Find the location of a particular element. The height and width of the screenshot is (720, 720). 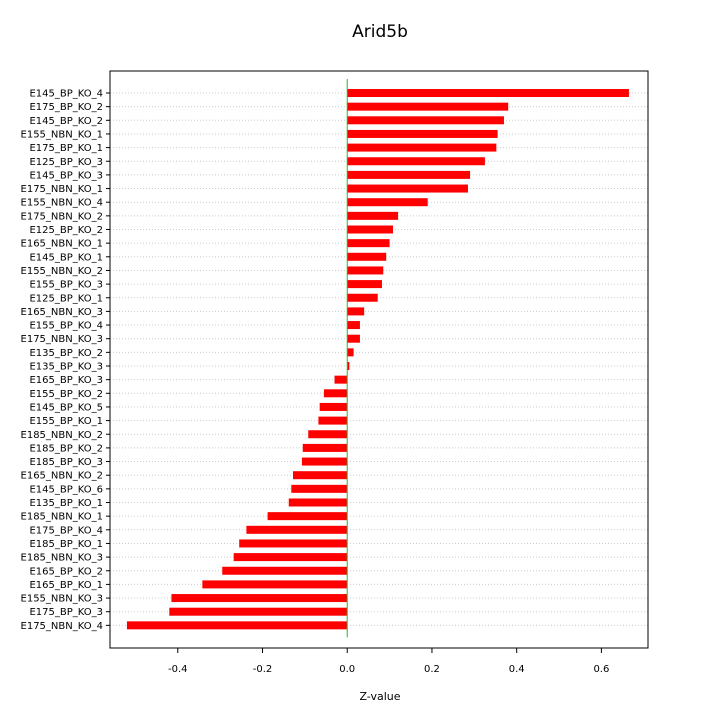

y-tick-label: E145_BP_KO_5 is located at coordinates (66, 407).